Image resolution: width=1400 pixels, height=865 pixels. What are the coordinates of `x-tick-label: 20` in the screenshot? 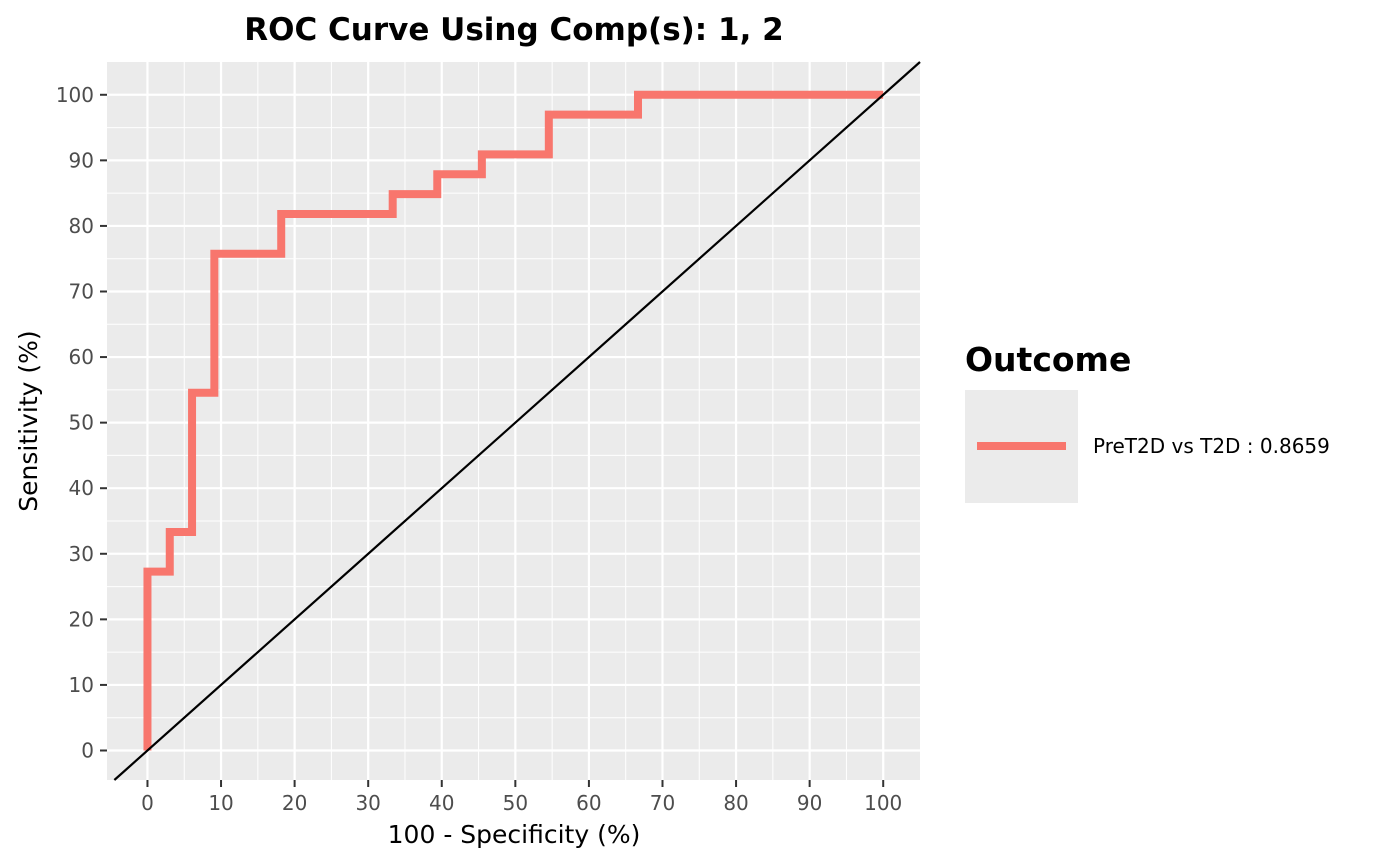 It's located at (294, 803).